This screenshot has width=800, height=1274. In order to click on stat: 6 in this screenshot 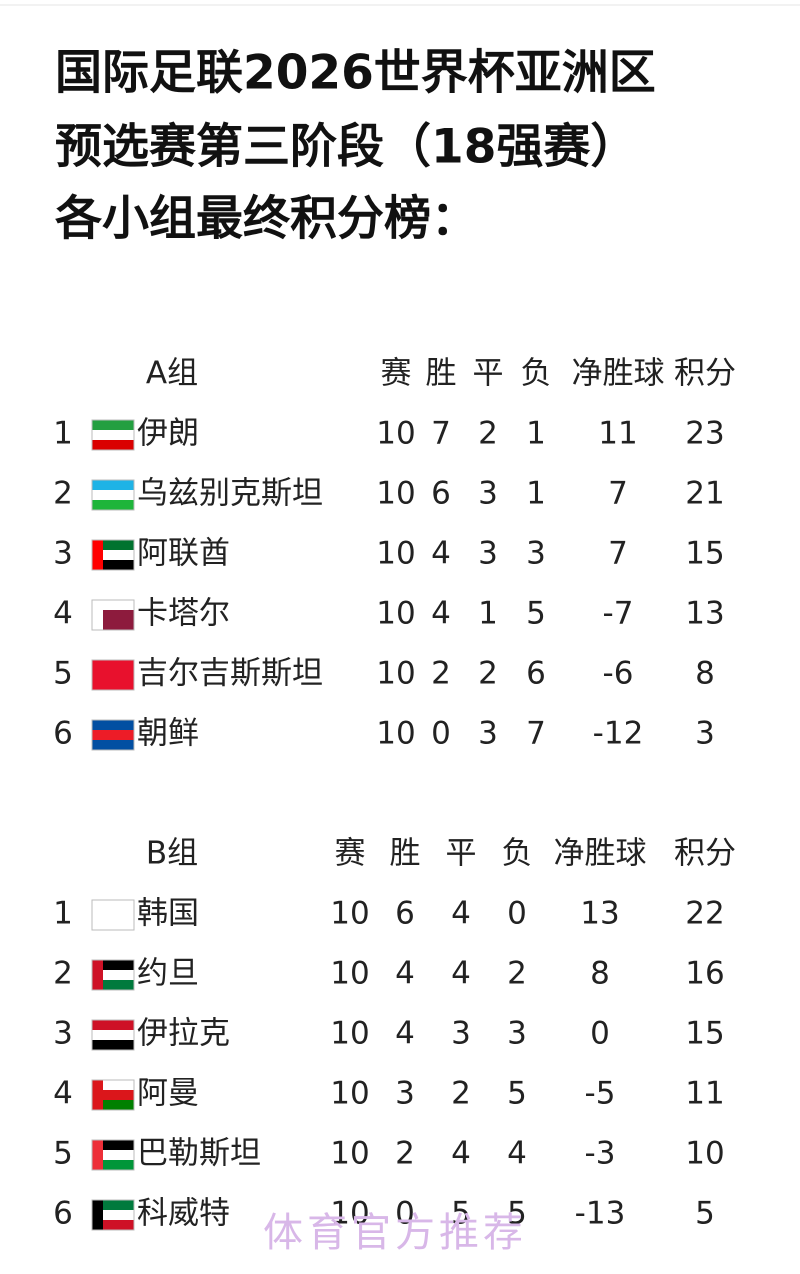, I will do `click(405, 914)`.